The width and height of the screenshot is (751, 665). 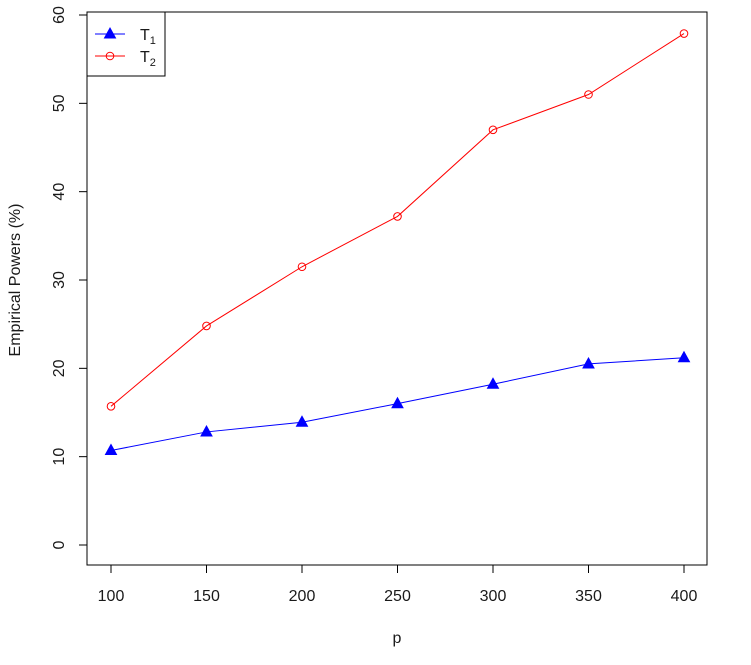 What do you see at coordinates (397, 638) in the screenshot?
I see `x-axis-label: p` at bounding box center [397, 638].